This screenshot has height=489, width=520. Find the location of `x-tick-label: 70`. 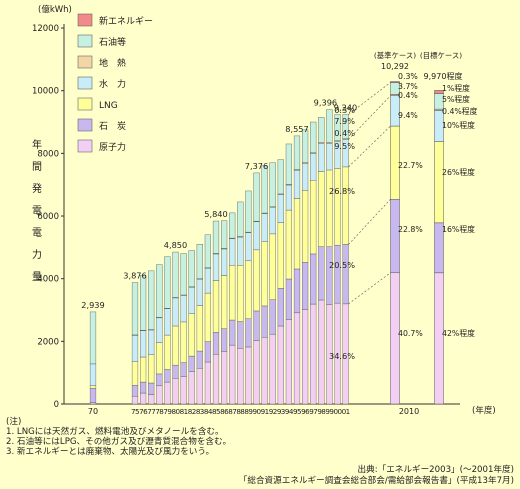

x-tick-label: 70 is located at coordinates (93, 411).